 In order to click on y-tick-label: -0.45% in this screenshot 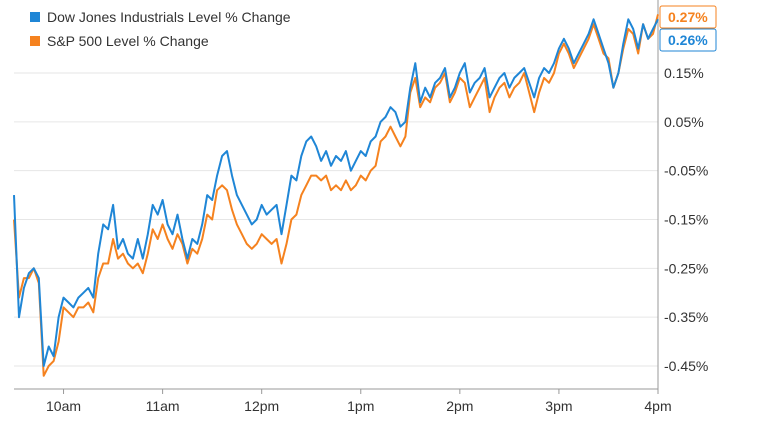, I will do `click(686, 366)`.